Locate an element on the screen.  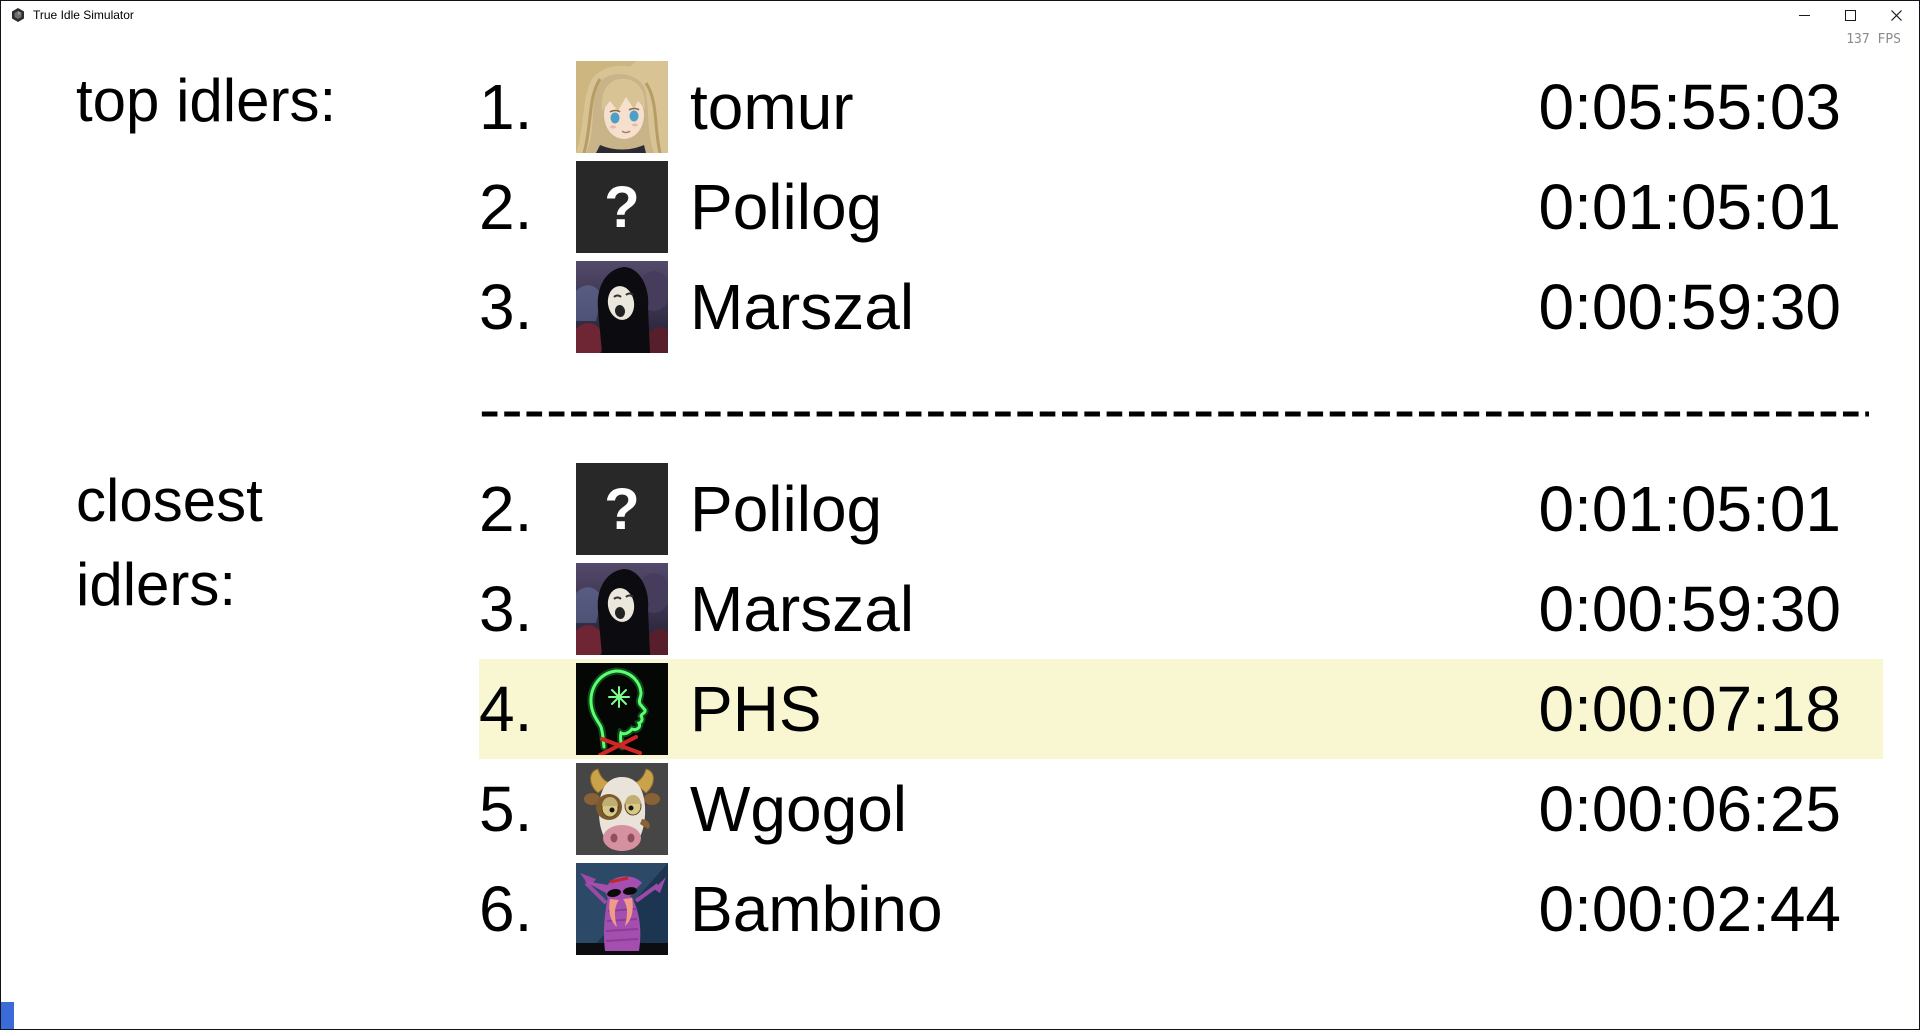
maximize-button is located at coordinates (1850, 15).